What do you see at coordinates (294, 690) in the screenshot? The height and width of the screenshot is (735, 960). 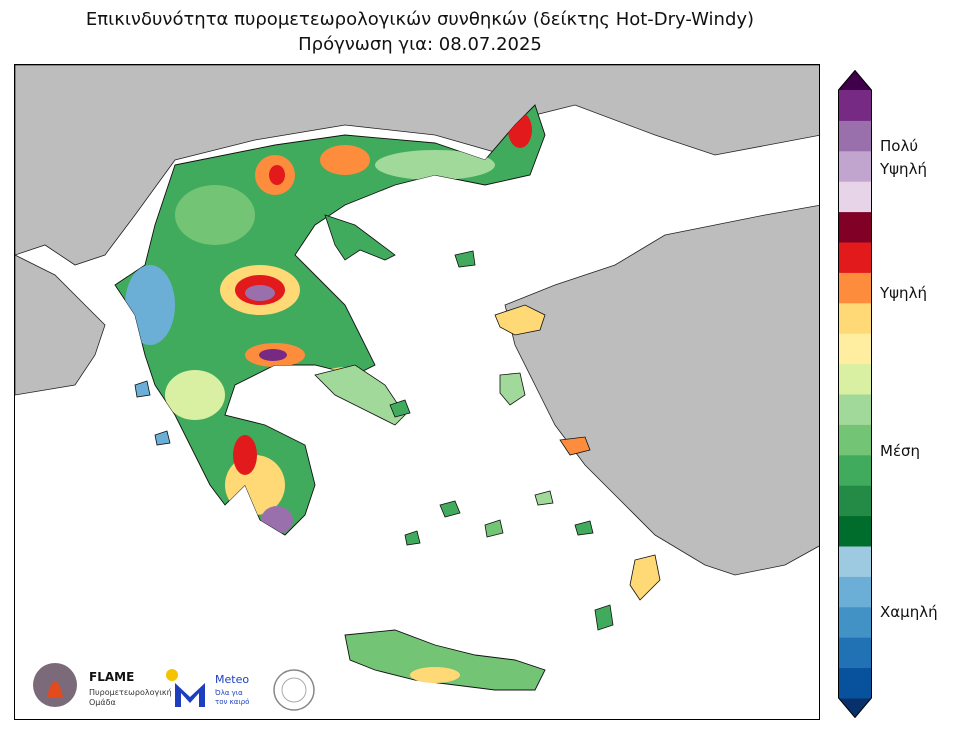 I see `university-seal-icon` at bounding box center [294, 690].